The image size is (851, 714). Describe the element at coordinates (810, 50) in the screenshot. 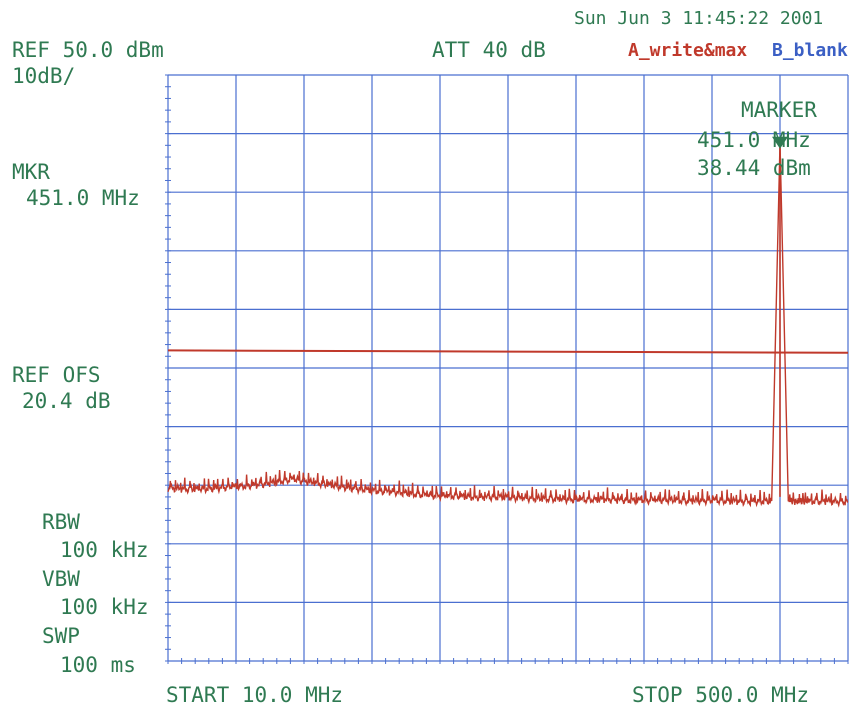

I see `trace-b-label: B_blank` at that location.